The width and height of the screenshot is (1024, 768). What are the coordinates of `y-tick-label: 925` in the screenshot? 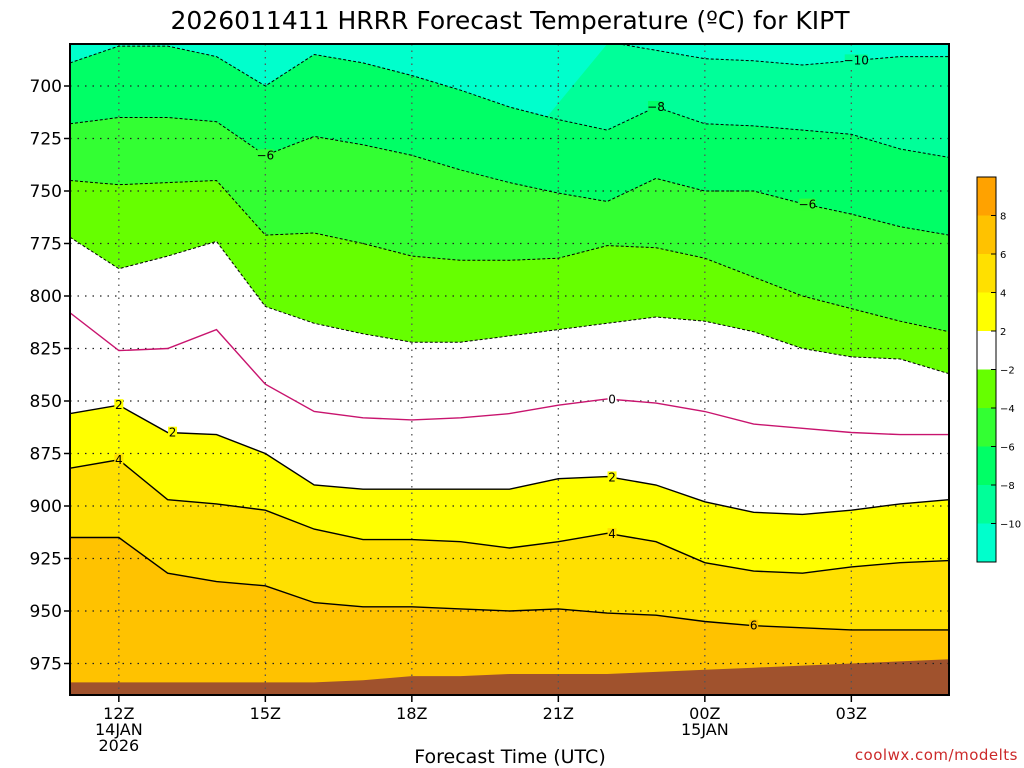 It's located at (46, 560).